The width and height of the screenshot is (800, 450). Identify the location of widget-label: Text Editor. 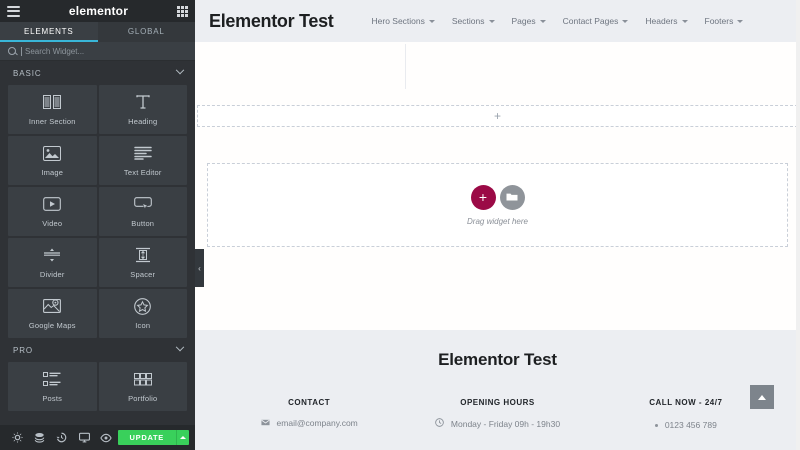
(142, 172).